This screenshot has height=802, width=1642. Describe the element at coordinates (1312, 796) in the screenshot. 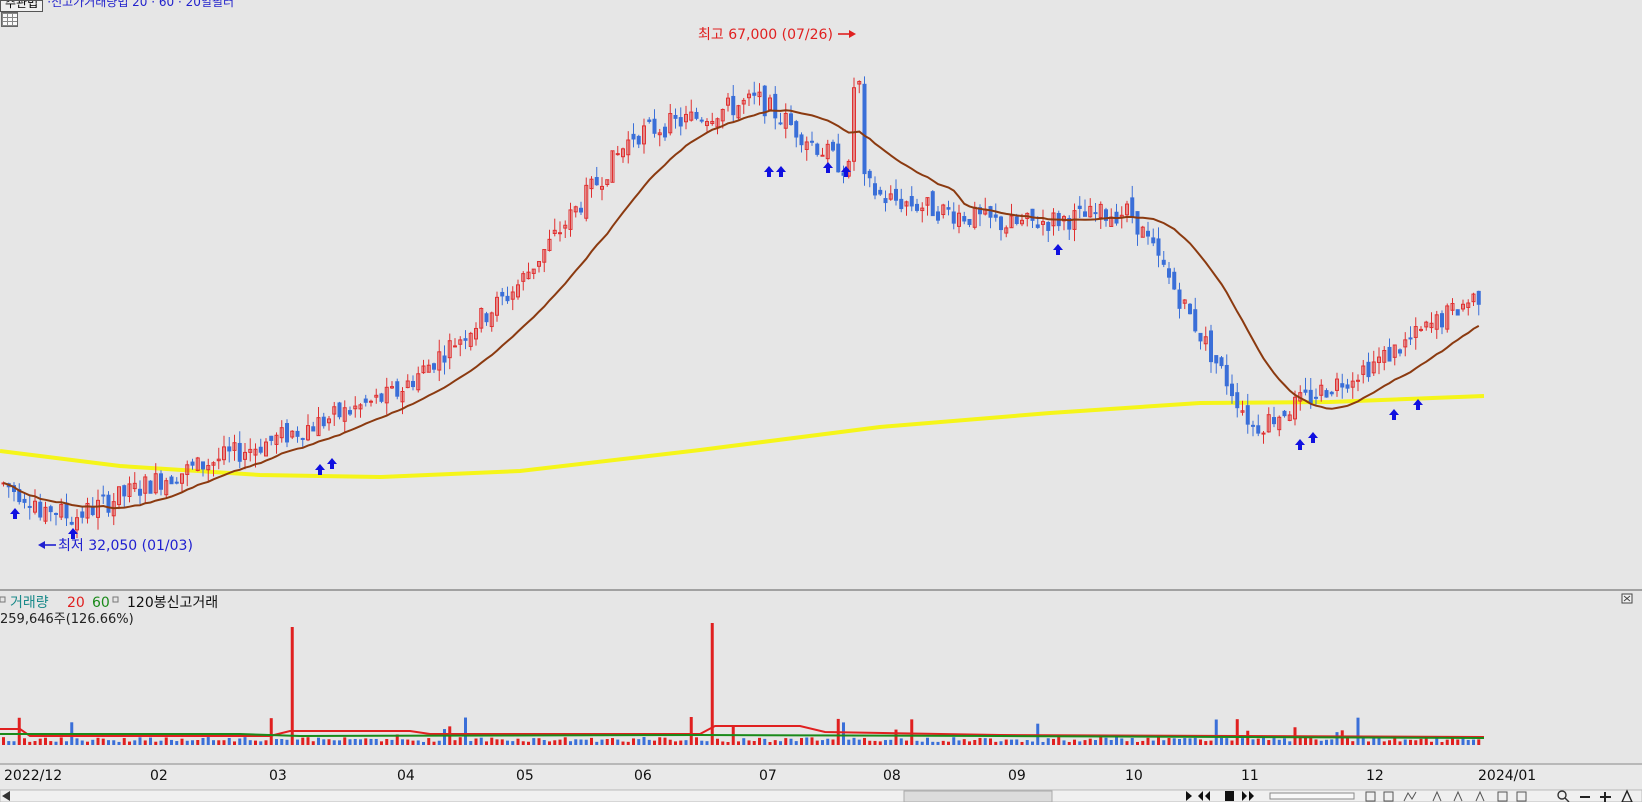

I see `zoom-slider` at that location.